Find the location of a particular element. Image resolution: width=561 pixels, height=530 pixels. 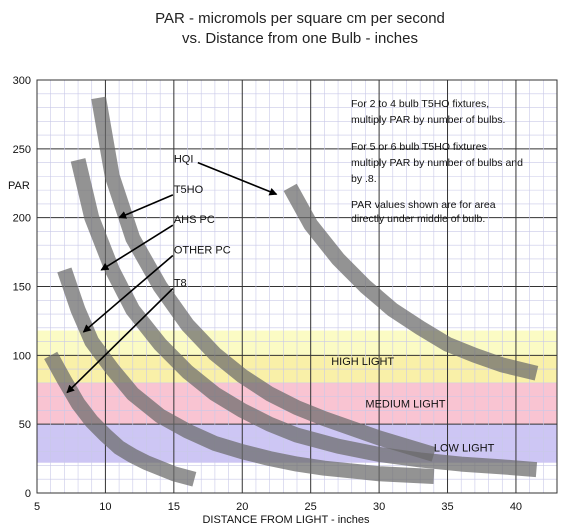

x-tick-label: 5 is located at coordinates (37, 507).